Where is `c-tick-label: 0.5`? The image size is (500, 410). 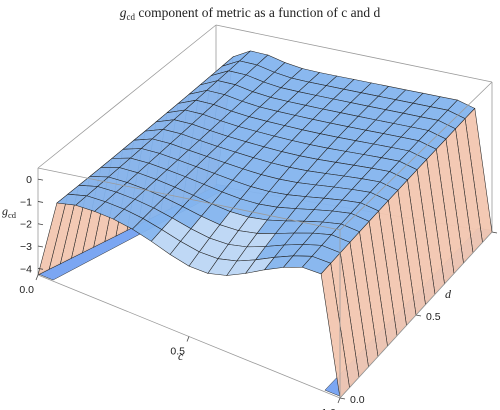
c-tick-label: 0.5 is located at coordinates (177, 352).